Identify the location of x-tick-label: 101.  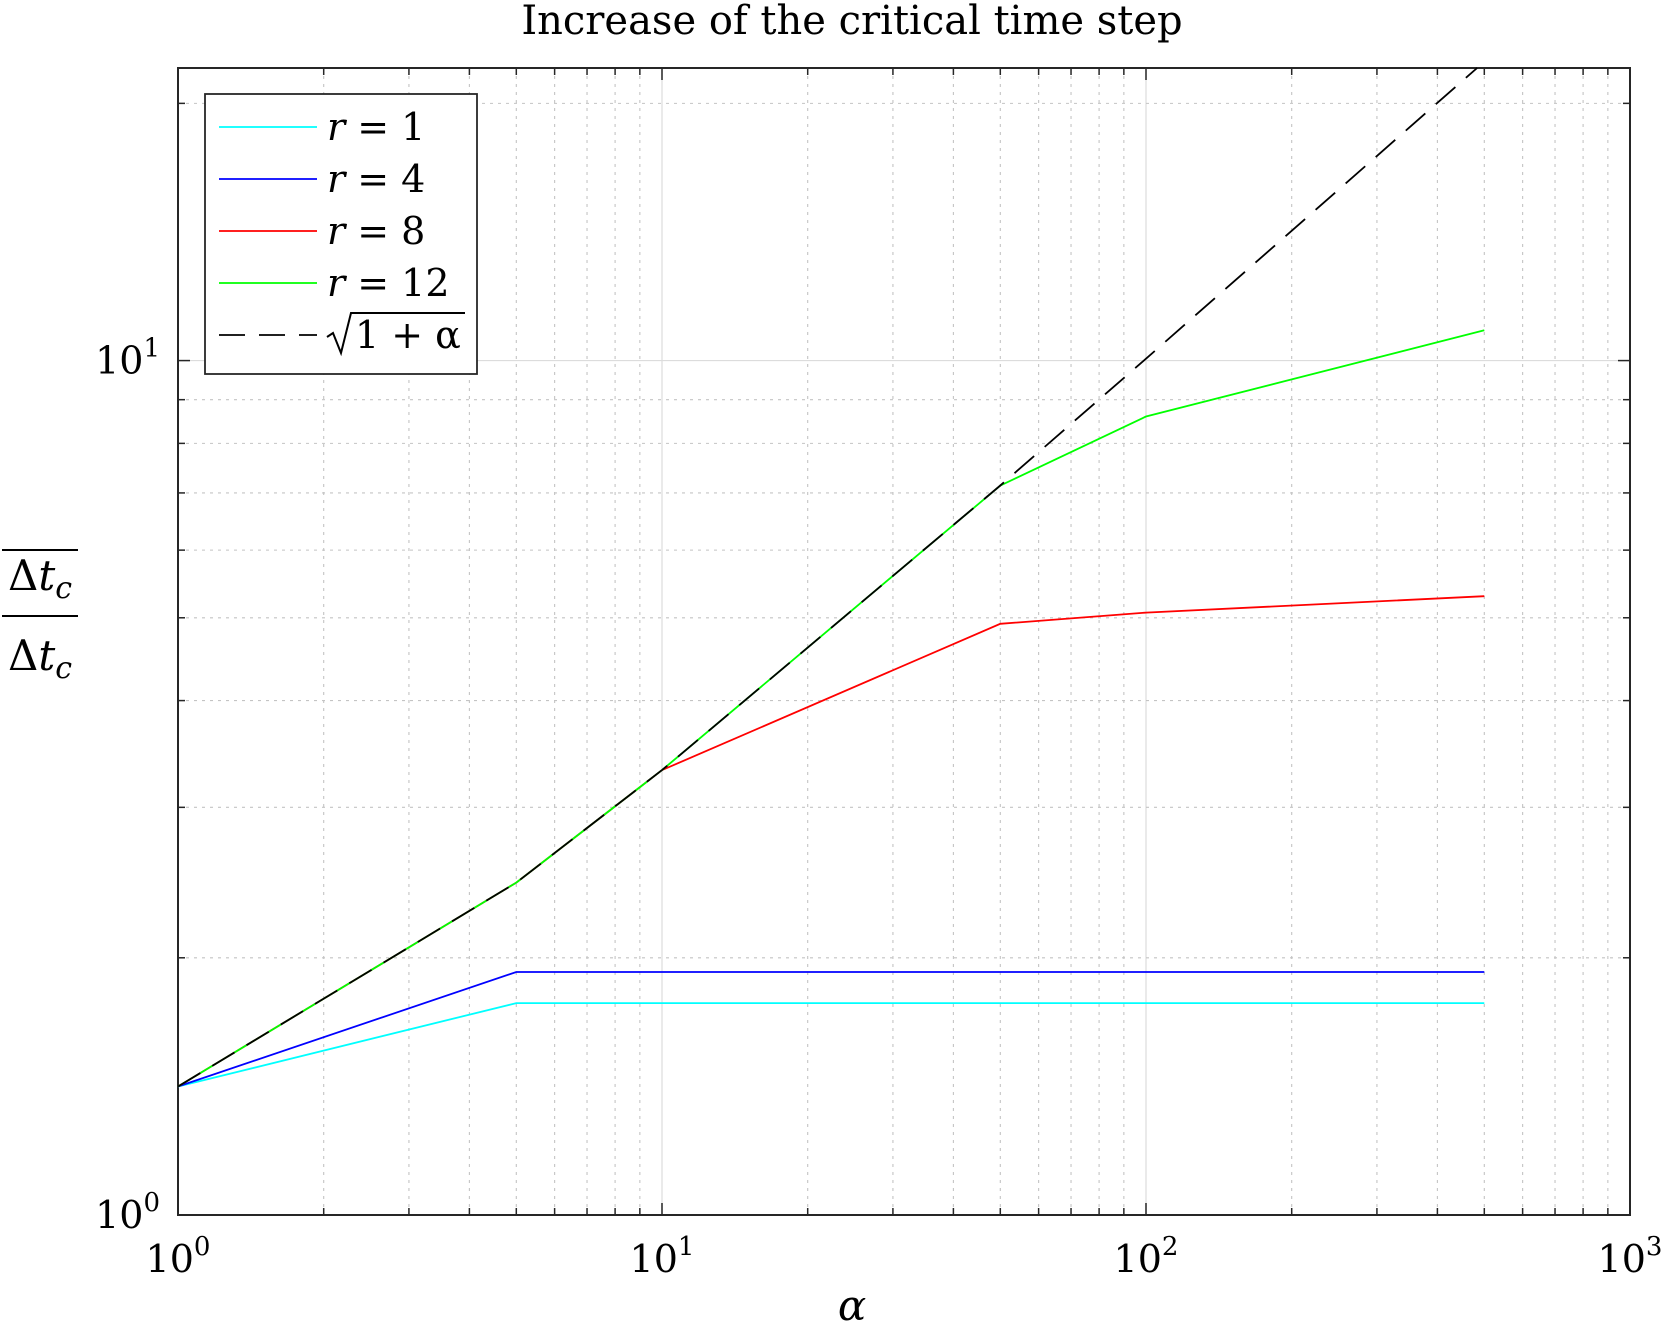
(662, 1256).